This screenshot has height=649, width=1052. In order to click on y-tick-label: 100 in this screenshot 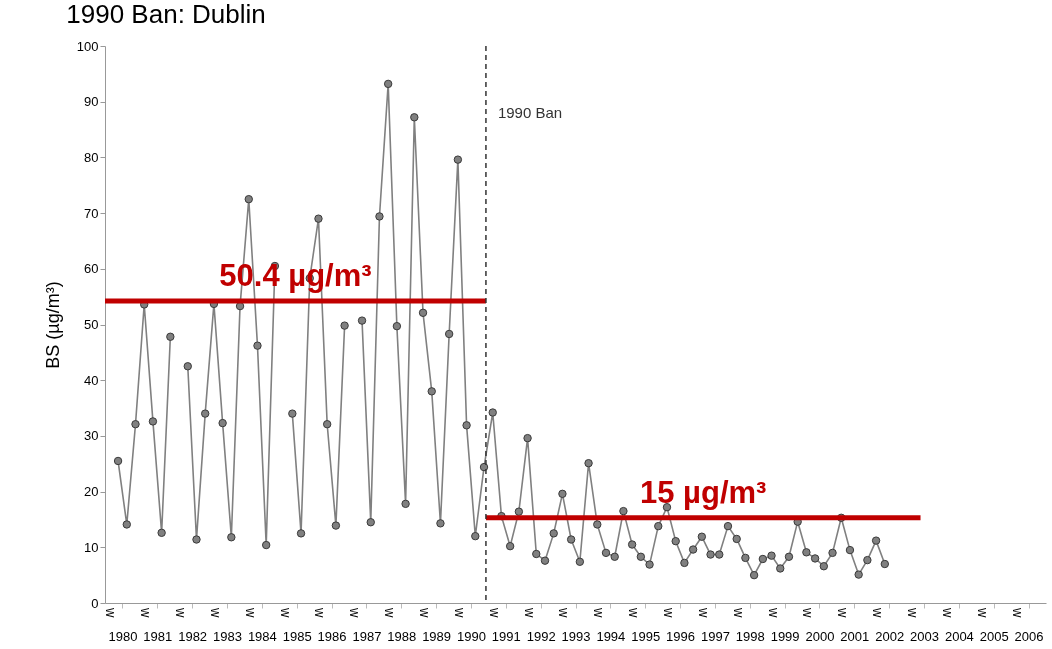, I will do `click(87, 46)`.